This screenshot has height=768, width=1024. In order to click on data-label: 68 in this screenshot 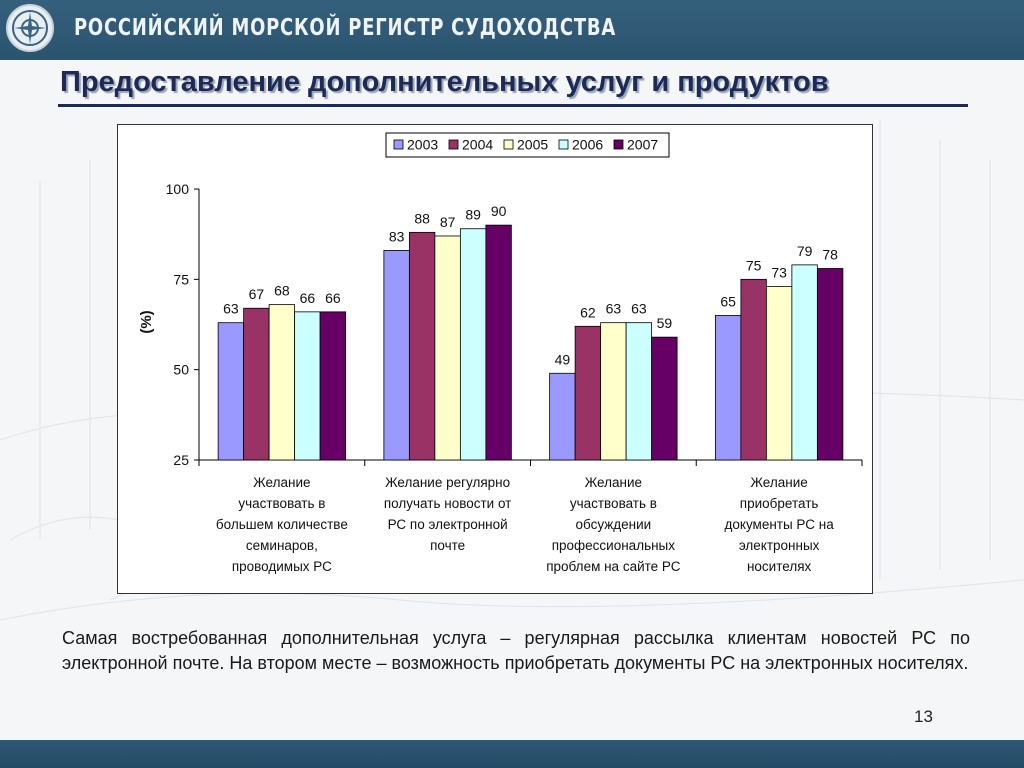, I will do `click(282, 291)`.